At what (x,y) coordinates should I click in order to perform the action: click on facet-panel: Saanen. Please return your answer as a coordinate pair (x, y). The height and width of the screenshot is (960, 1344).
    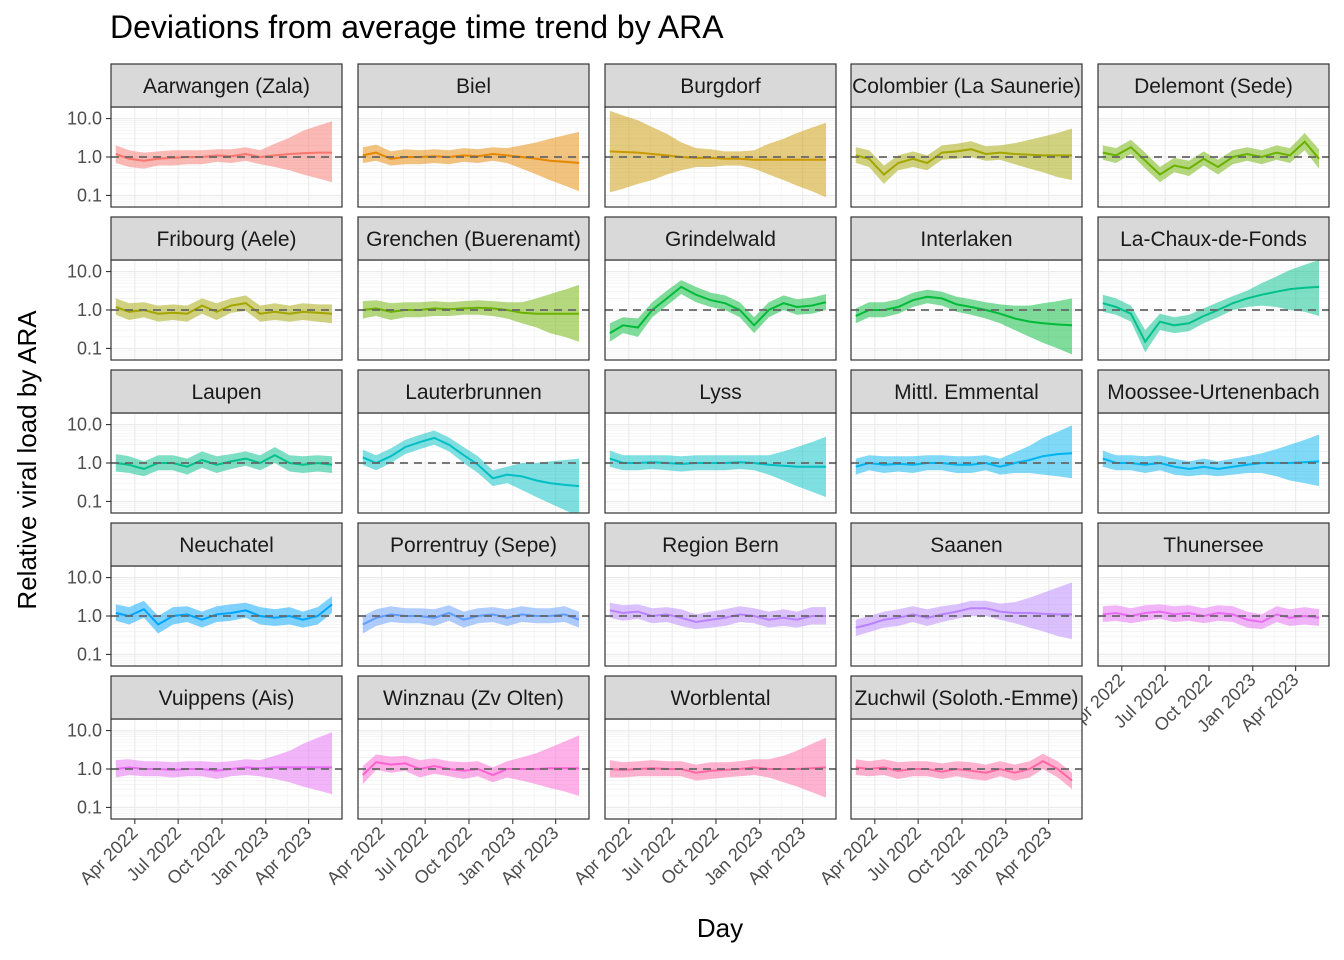
    Looking at the image, I should click on (966, 594).